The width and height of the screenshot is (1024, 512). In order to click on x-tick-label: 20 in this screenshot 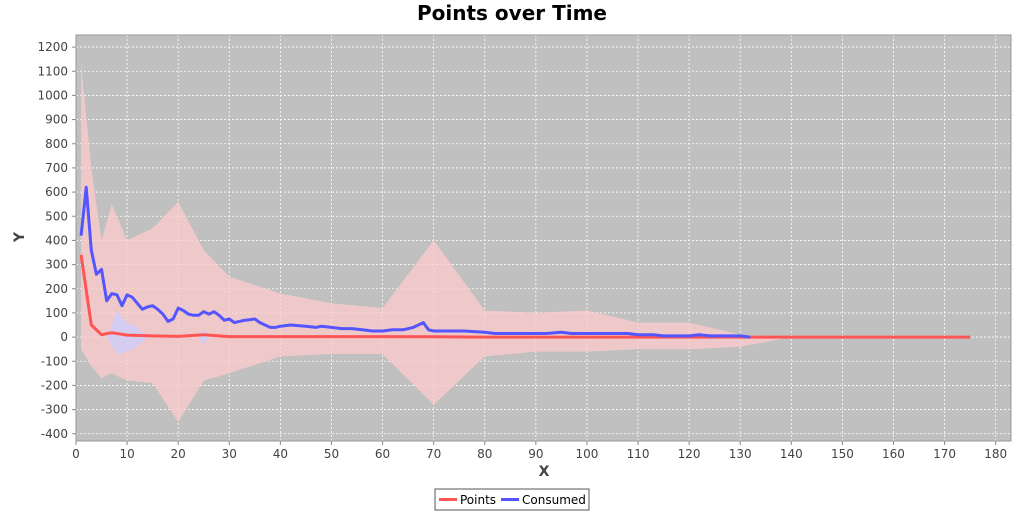, I will do `click(178, 454)`.